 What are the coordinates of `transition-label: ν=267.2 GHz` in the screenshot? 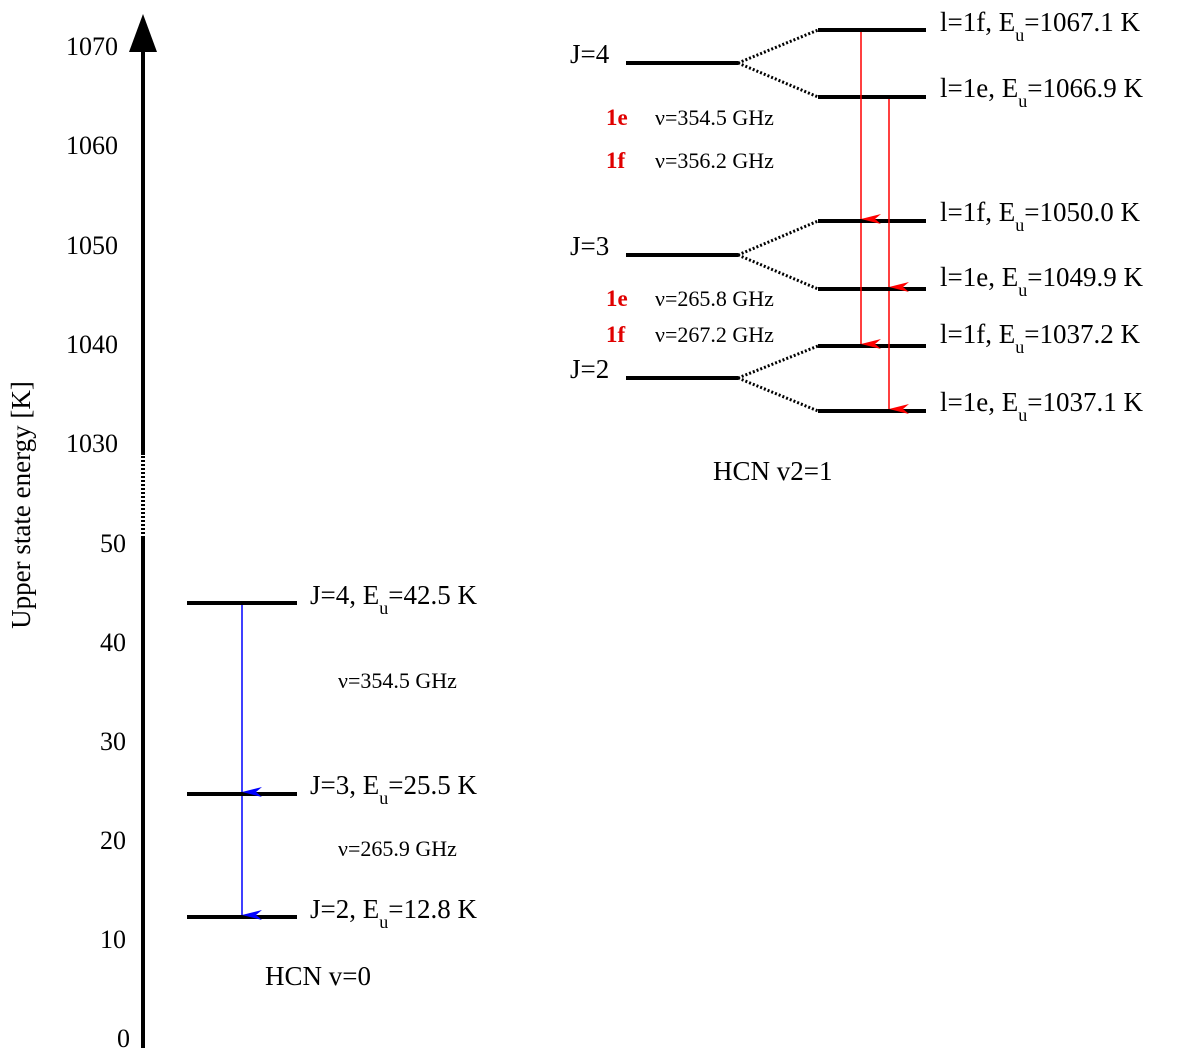 It's located at (714, 334).